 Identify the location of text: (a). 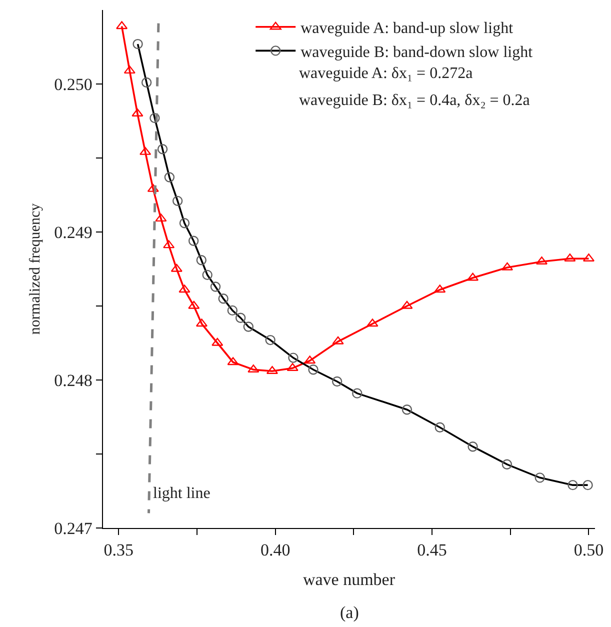
(349, 612).